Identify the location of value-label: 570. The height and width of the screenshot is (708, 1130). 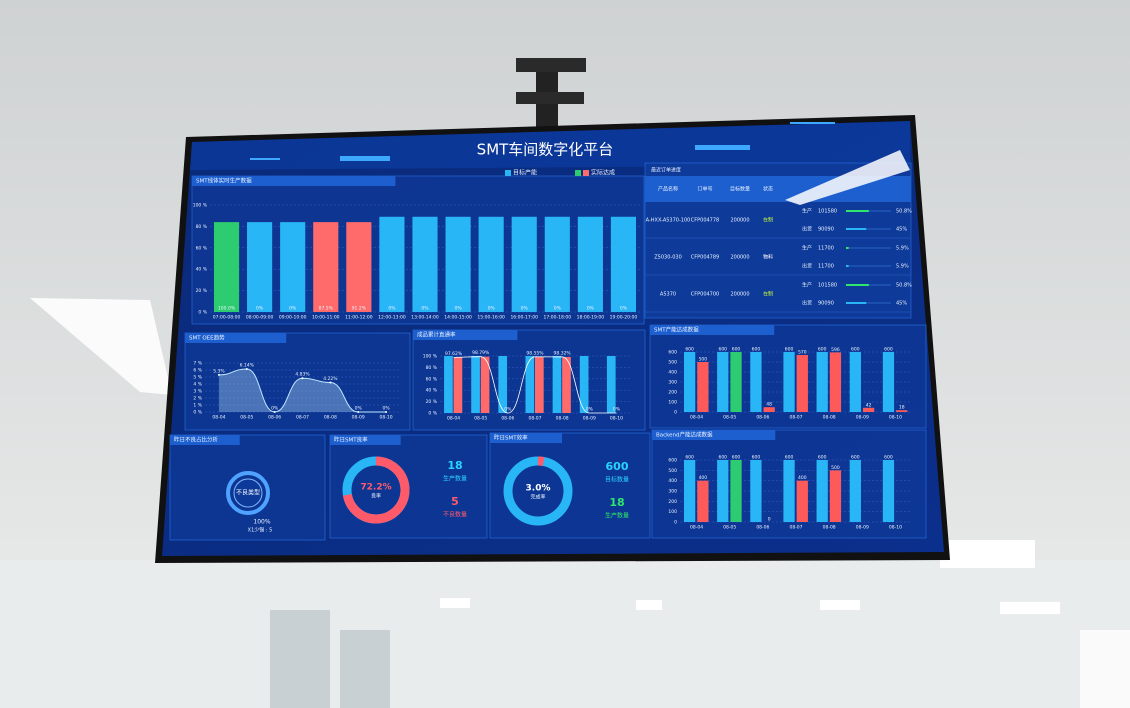
(802, 353).